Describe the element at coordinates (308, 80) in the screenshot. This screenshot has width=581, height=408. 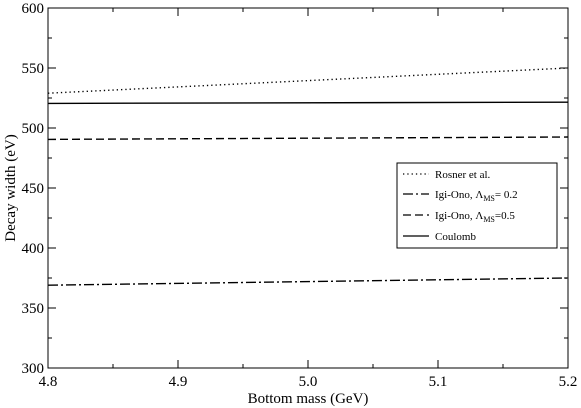
I see `series-rosner-line` at that location.